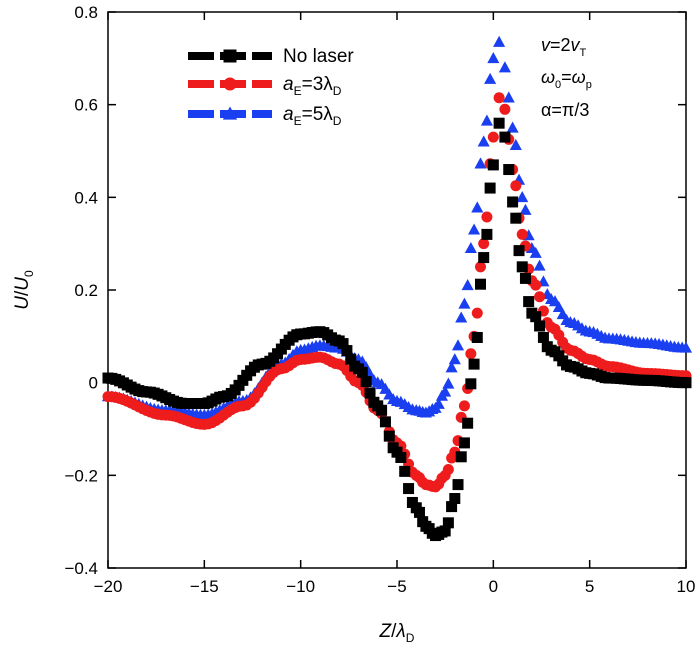  What do you see at coordinates (81, 475) in the screenshot?
I see `y-tick-label: −0.2` at bounding box center [81, 475].